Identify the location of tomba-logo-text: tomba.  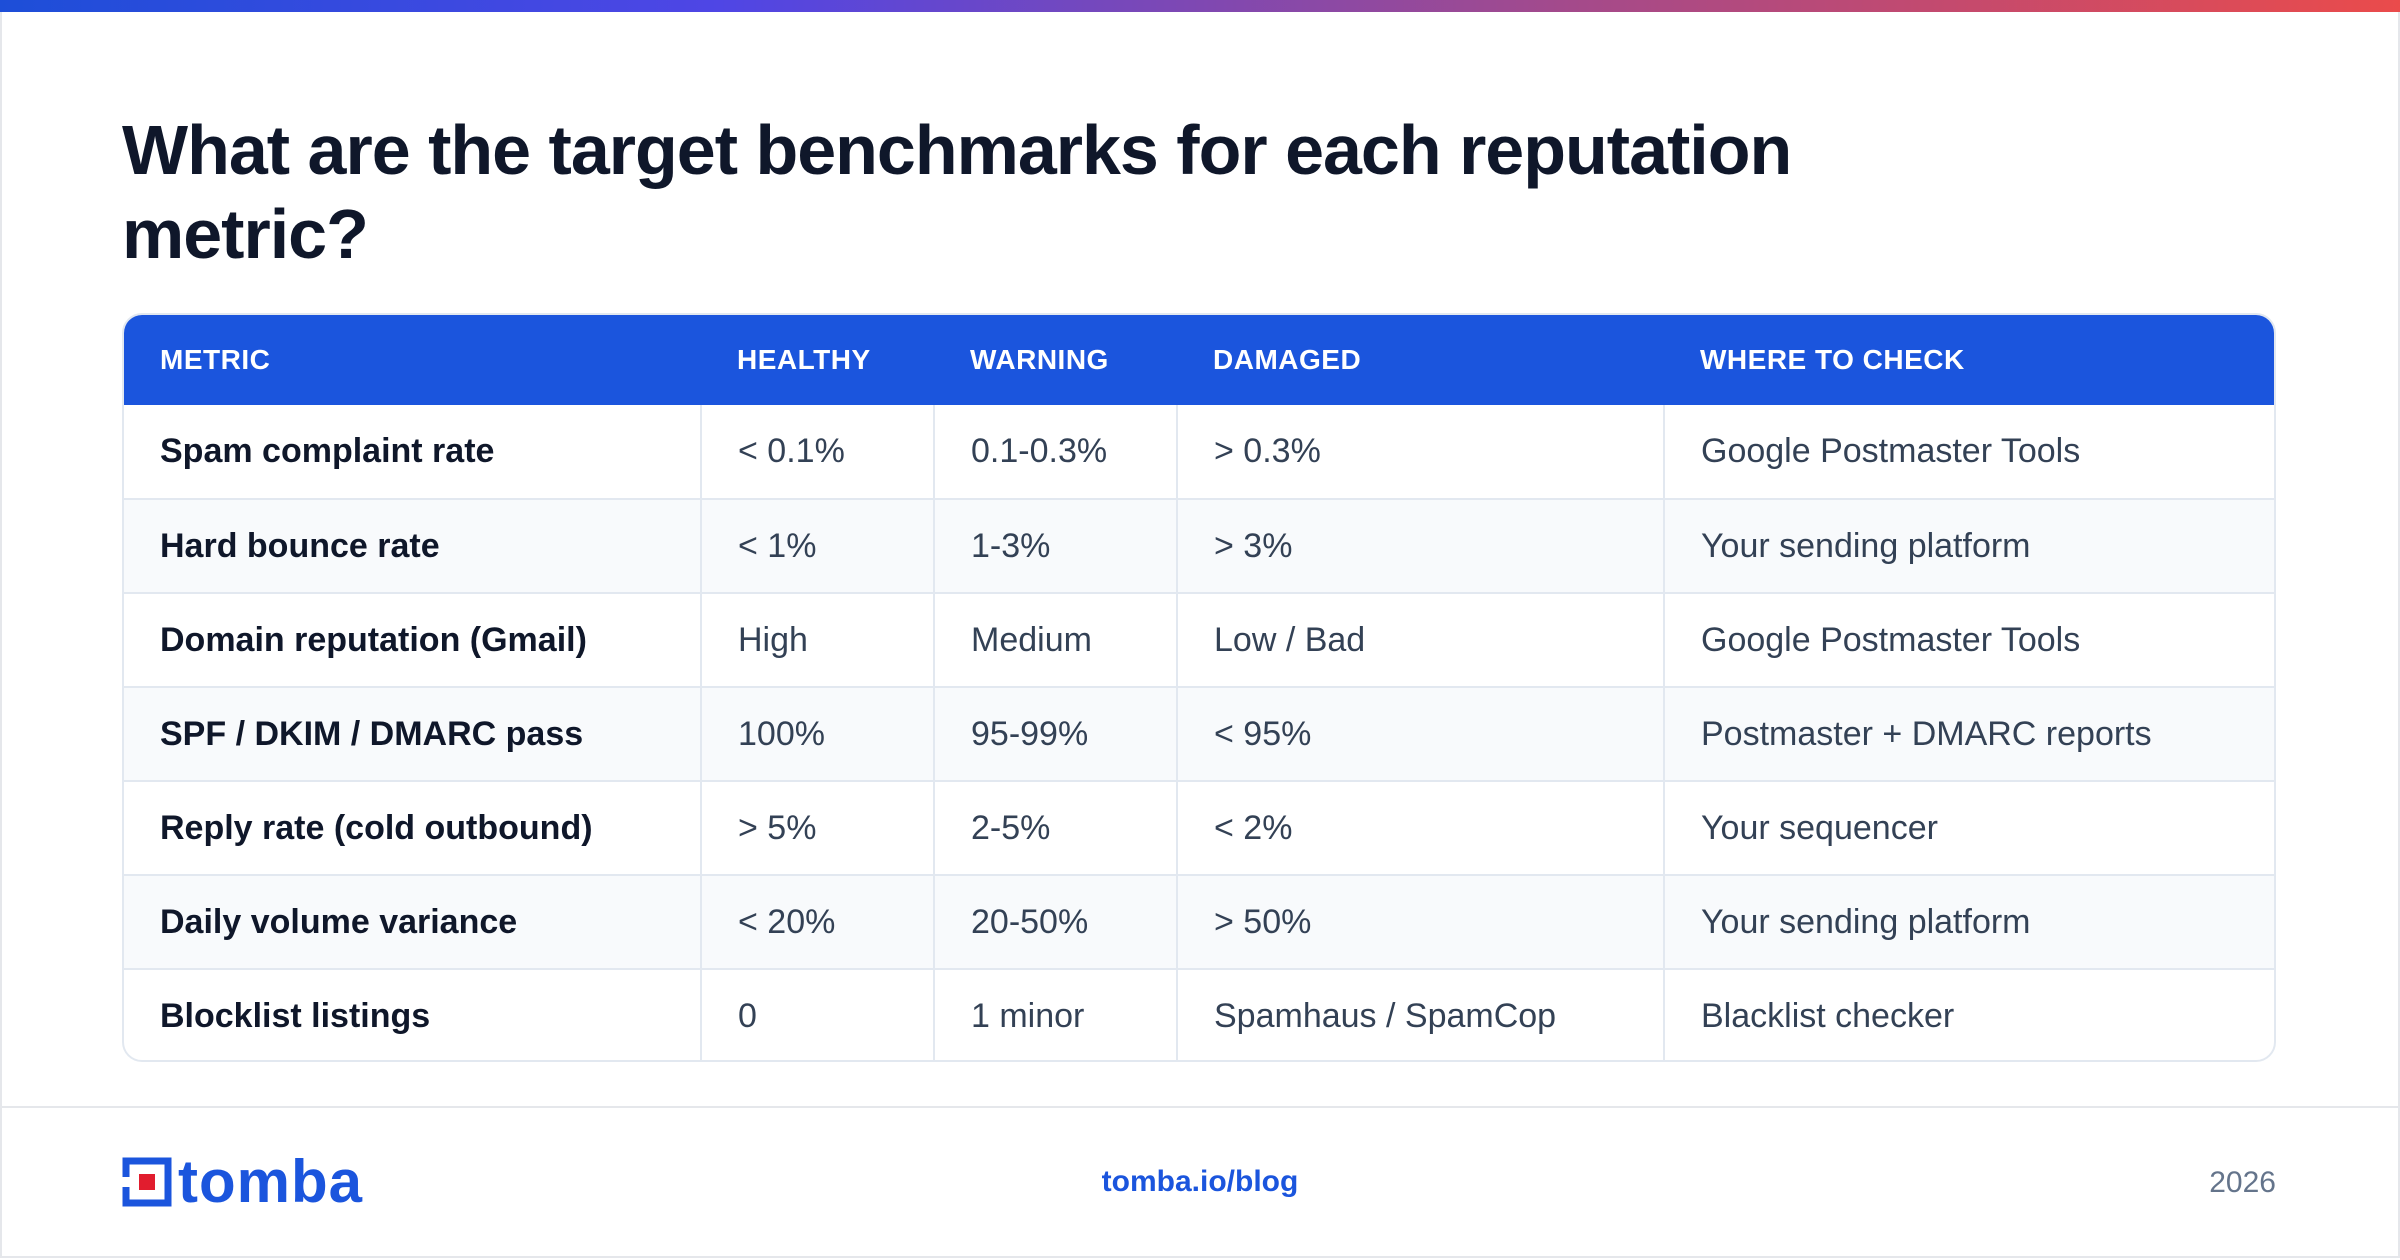
(270, 1181).